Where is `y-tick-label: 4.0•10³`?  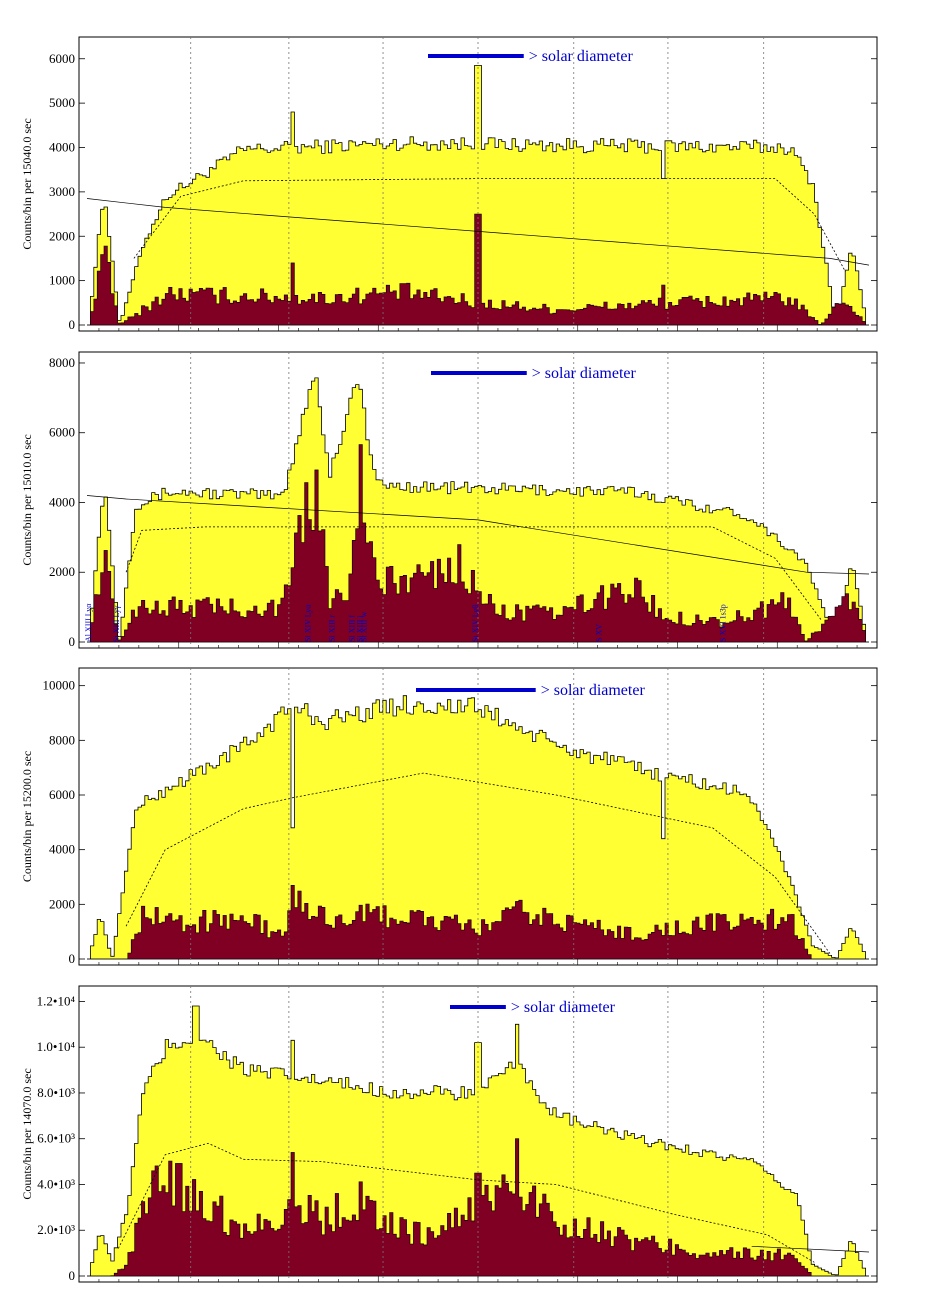 y-tick-label: 4.0•10³ is located at coordinates (56, 1183).